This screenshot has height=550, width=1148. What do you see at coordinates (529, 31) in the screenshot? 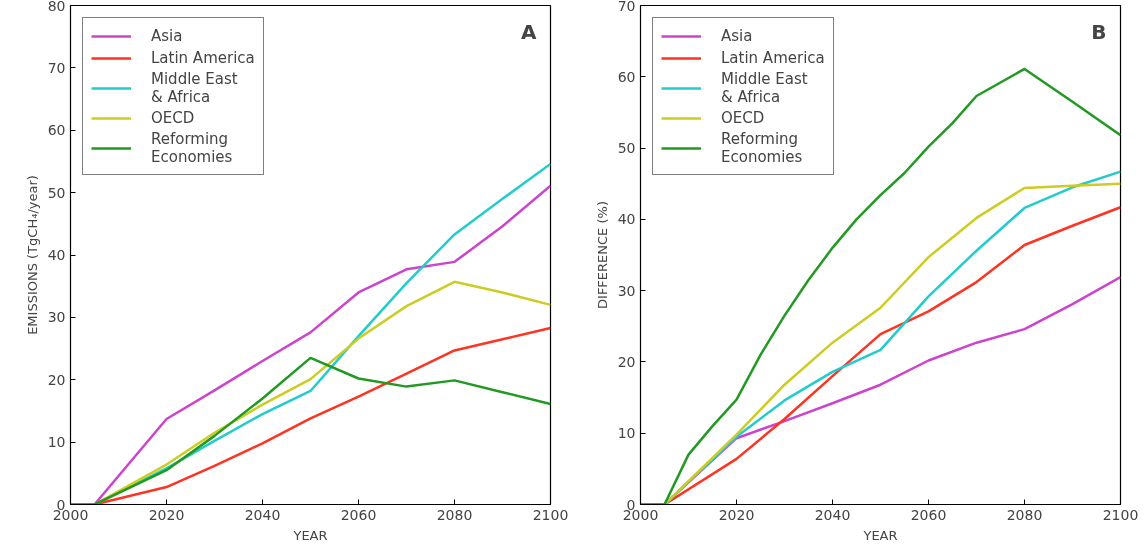
I see `annotation: A` at bounding box center [529, 31].